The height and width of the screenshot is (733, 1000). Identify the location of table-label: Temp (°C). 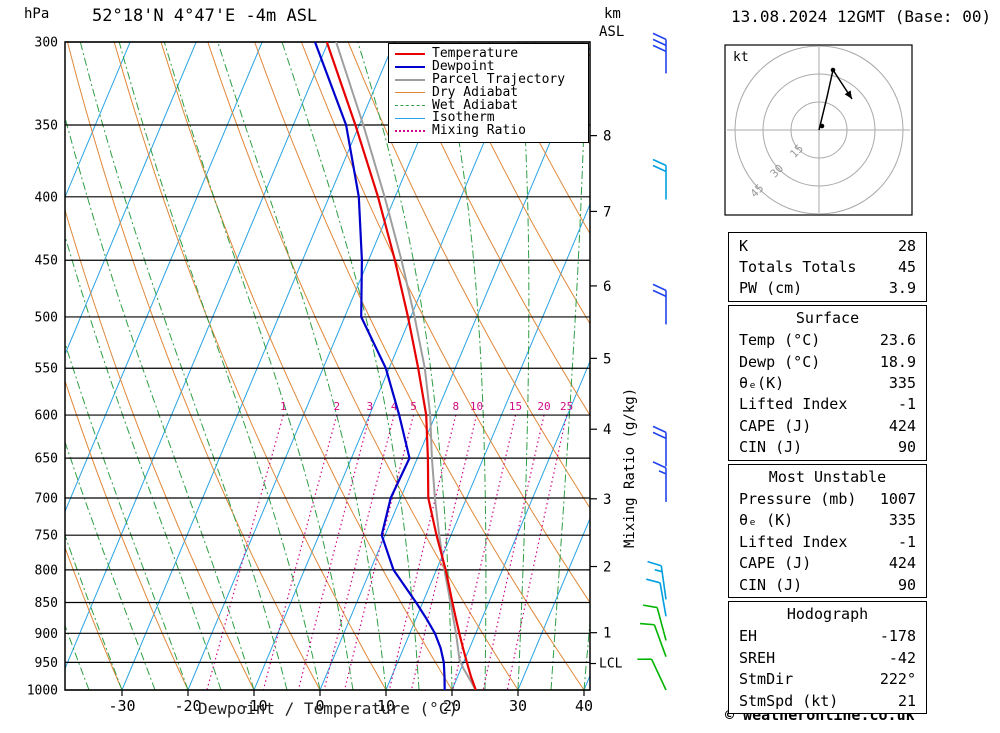
(780, 340).